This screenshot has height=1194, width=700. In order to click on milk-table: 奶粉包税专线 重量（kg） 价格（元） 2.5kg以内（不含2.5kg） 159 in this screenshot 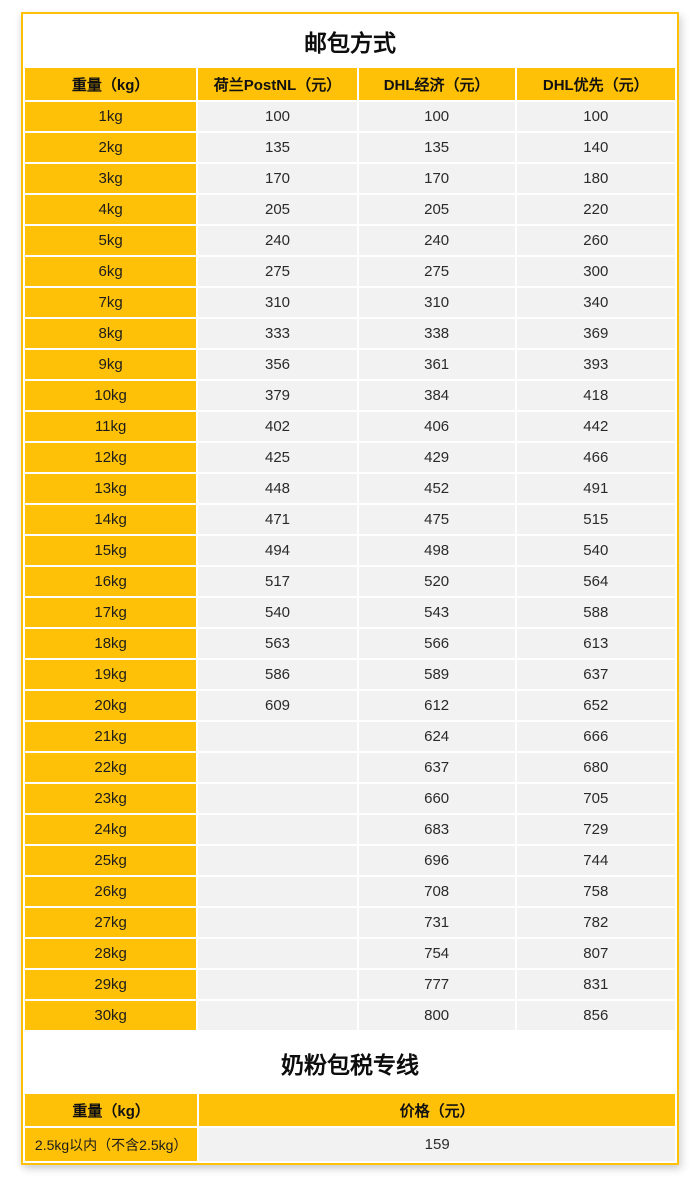, I will do `click(350, 1097)`.